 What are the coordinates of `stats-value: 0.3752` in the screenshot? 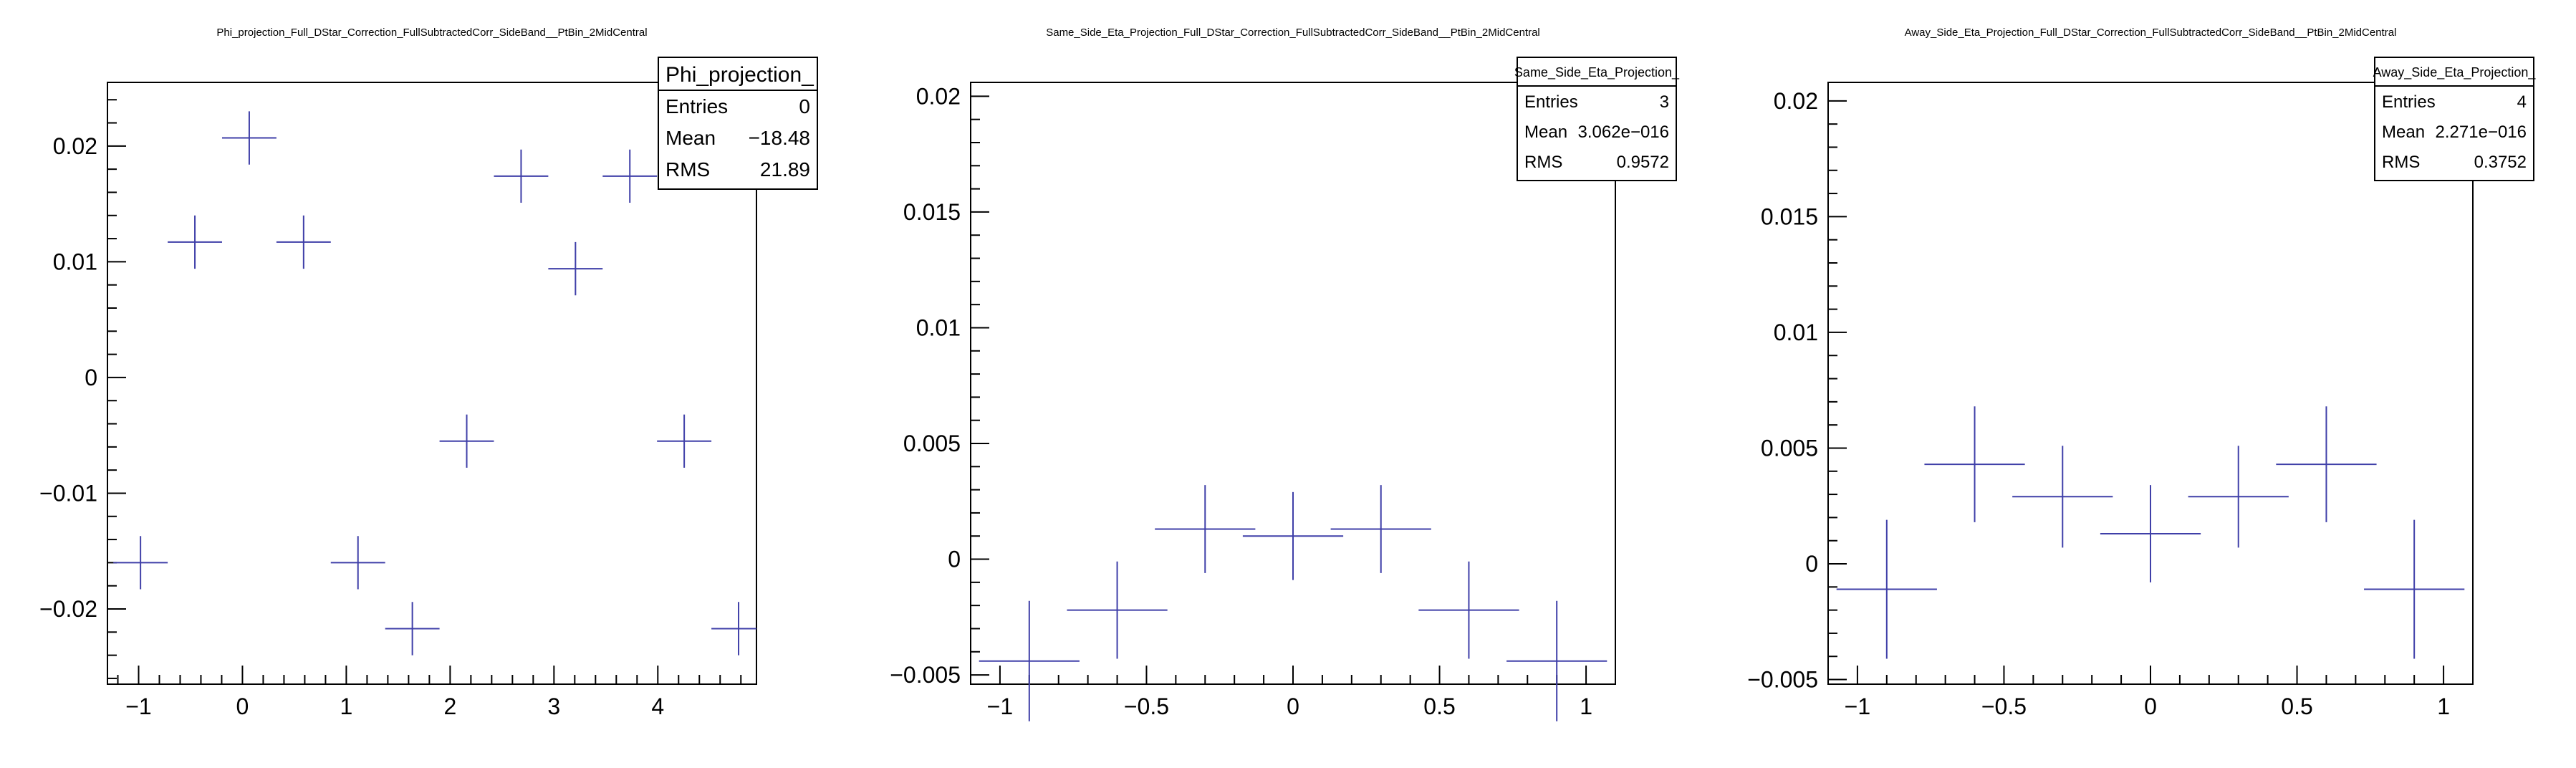 It's located at (2500, 162).